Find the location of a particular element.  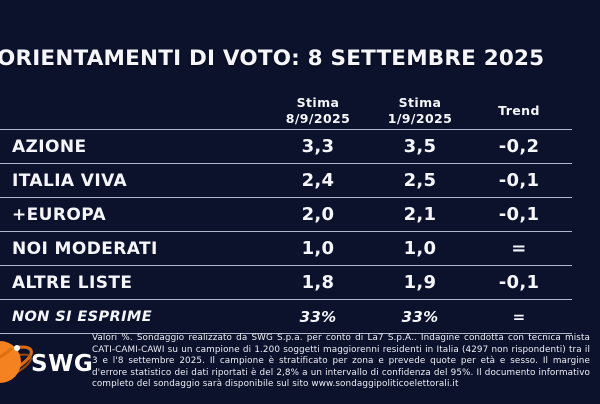

party-name: ALTRE LISTE is located at coordinates (72, 282).